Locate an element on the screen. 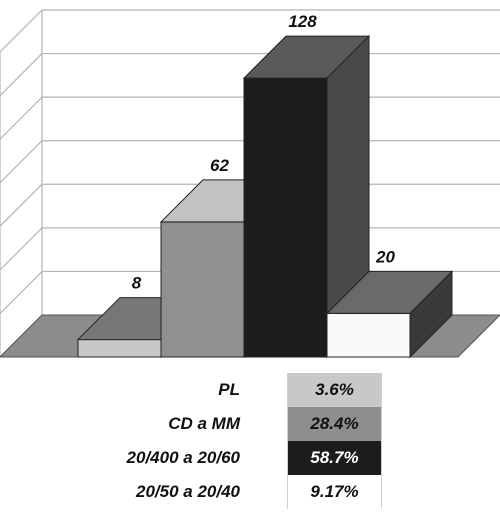  legend-percentage: 9.17% is located at coordinates (334, 492).